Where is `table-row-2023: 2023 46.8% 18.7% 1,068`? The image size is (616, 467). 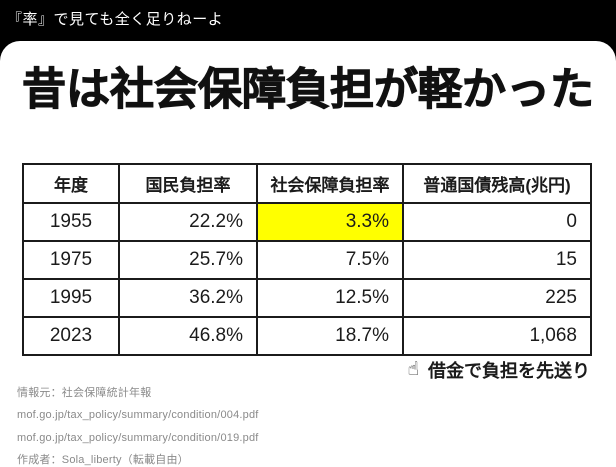 table-row-2023: 2023 46.8% 18.7% 1,068 is located at coordinates (307, 336).